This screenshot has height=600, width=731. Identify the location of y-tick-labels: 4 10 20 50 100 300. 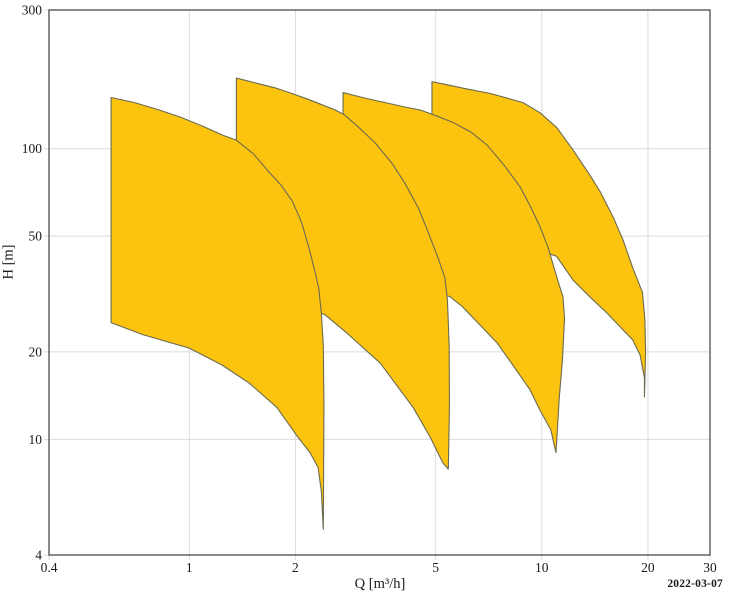
(32, 283).